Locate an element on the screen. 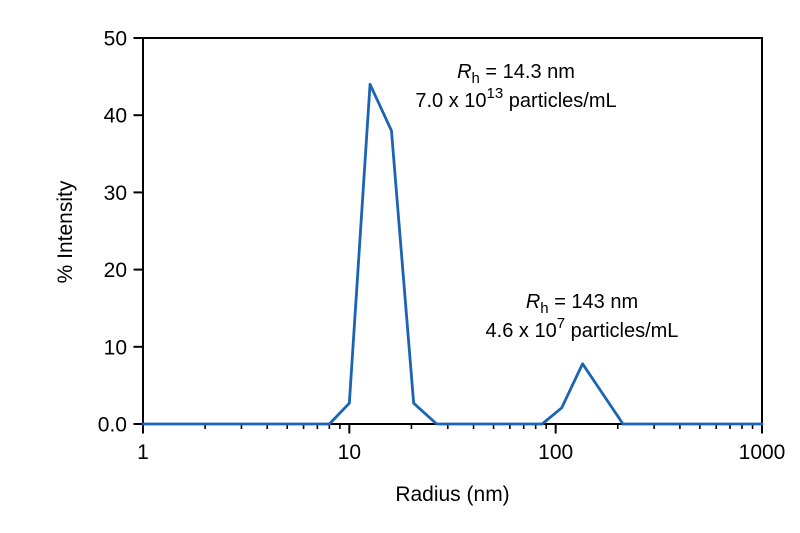  y-tick-label: 10 is located at coordinates (115, 347).